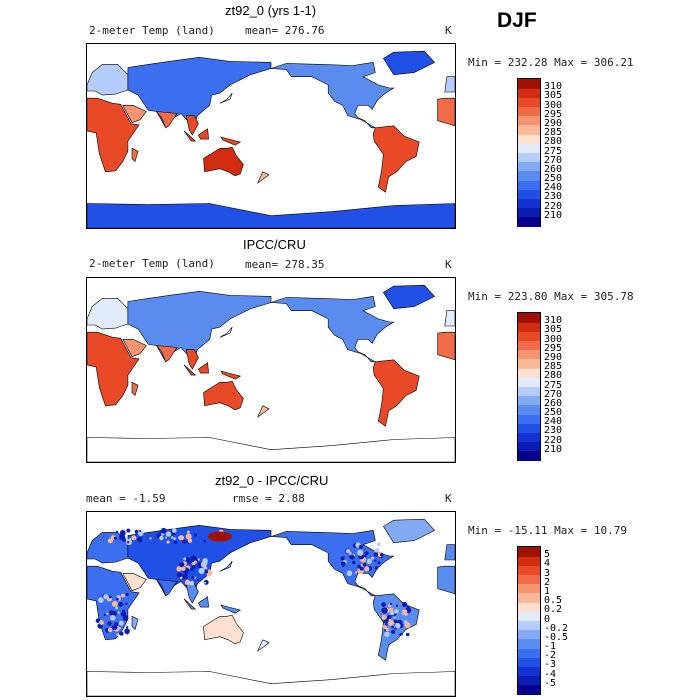  What do you see at coordinates (271, 136) in the screenshot?
I see `panel-1-map` at bounding box center [271, 136].